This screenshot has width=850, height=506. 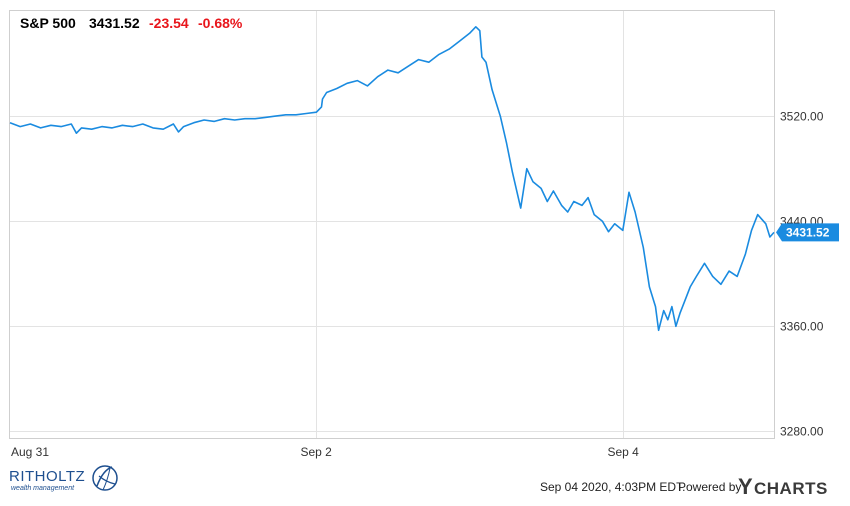 I want to click on ritholtz-logo: RITHOLTZ wealth management, so click(x=63, y=478).